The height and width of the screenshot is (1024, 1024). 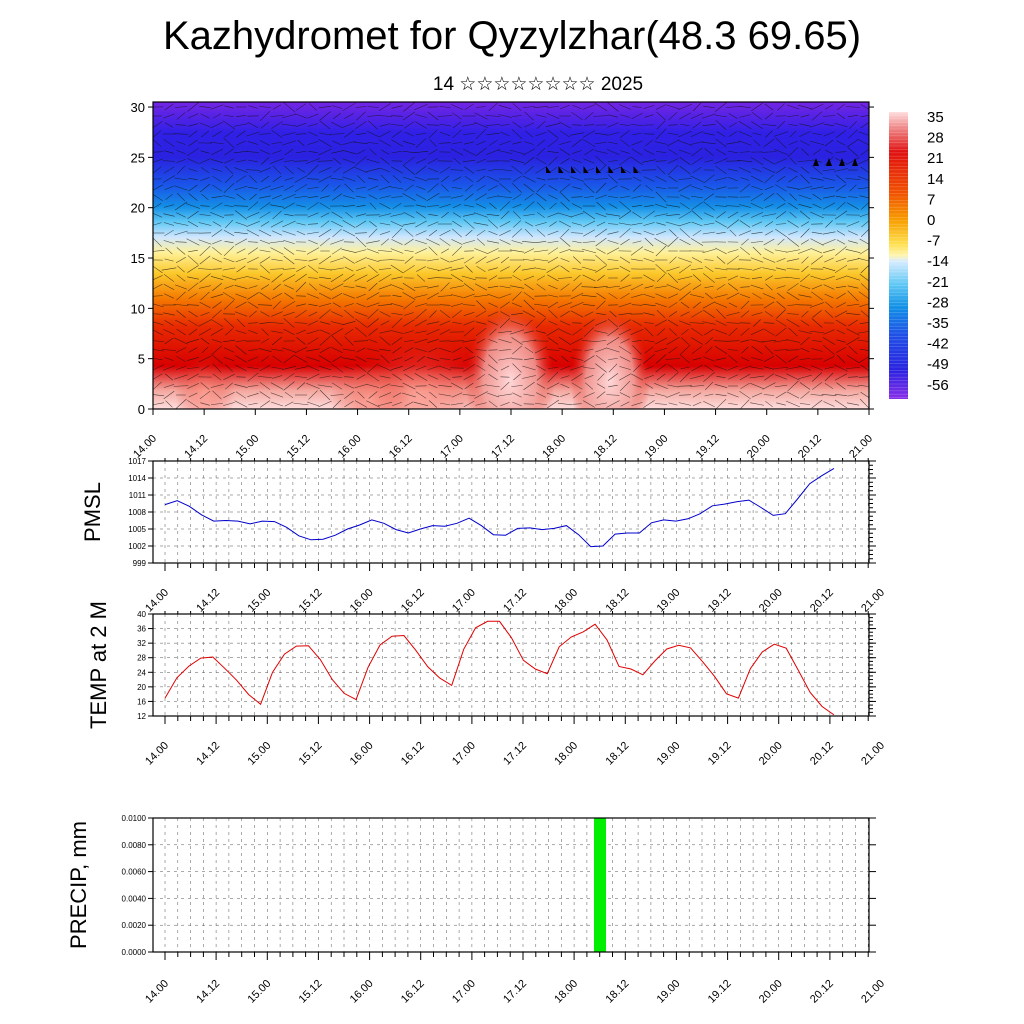 What do you see at coordinates (452, 447) in the screenshot?
I see `heatmap-x-tick-label: 17.00` at bounding box center [452, 447].